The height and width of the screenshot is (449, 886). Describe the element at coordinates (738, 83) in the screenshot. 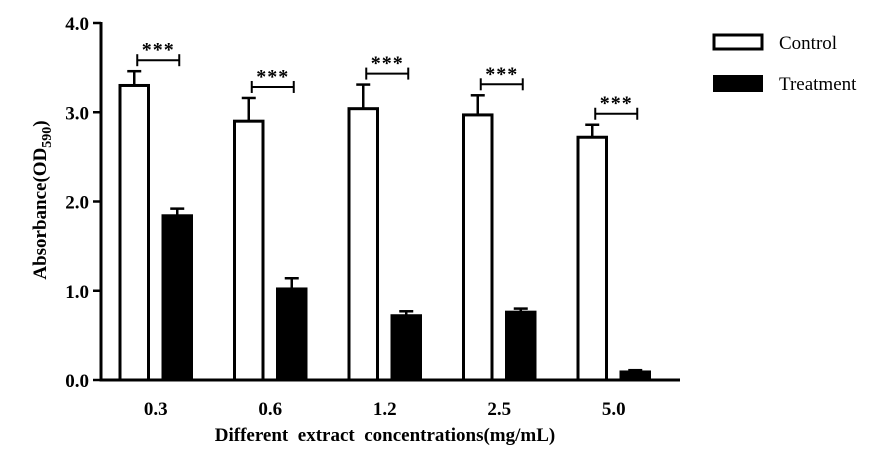

I see `legend-swatch-treatment` at that location.